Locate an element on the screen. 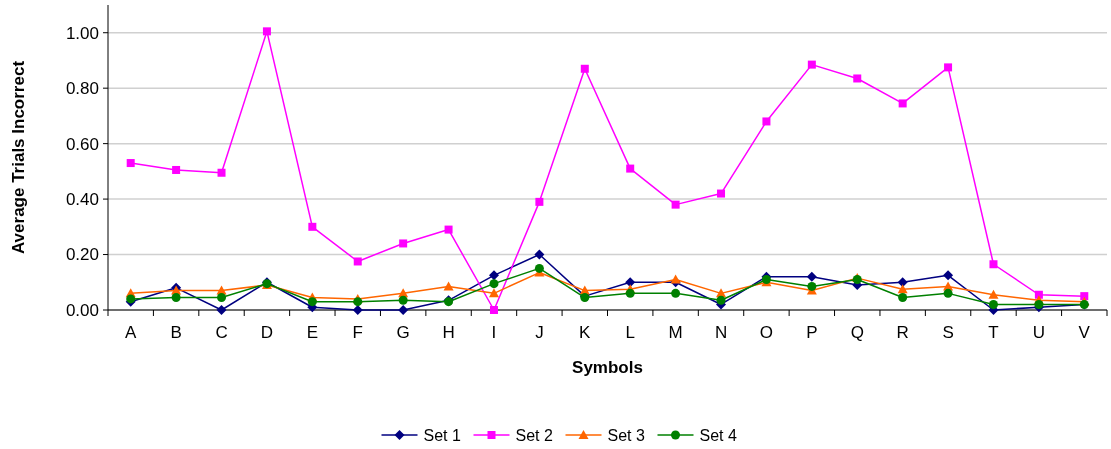 Image resolution: width=1111 pixels, height=449 pixels. x-tick-label: E is located at coordinates (312, 332).